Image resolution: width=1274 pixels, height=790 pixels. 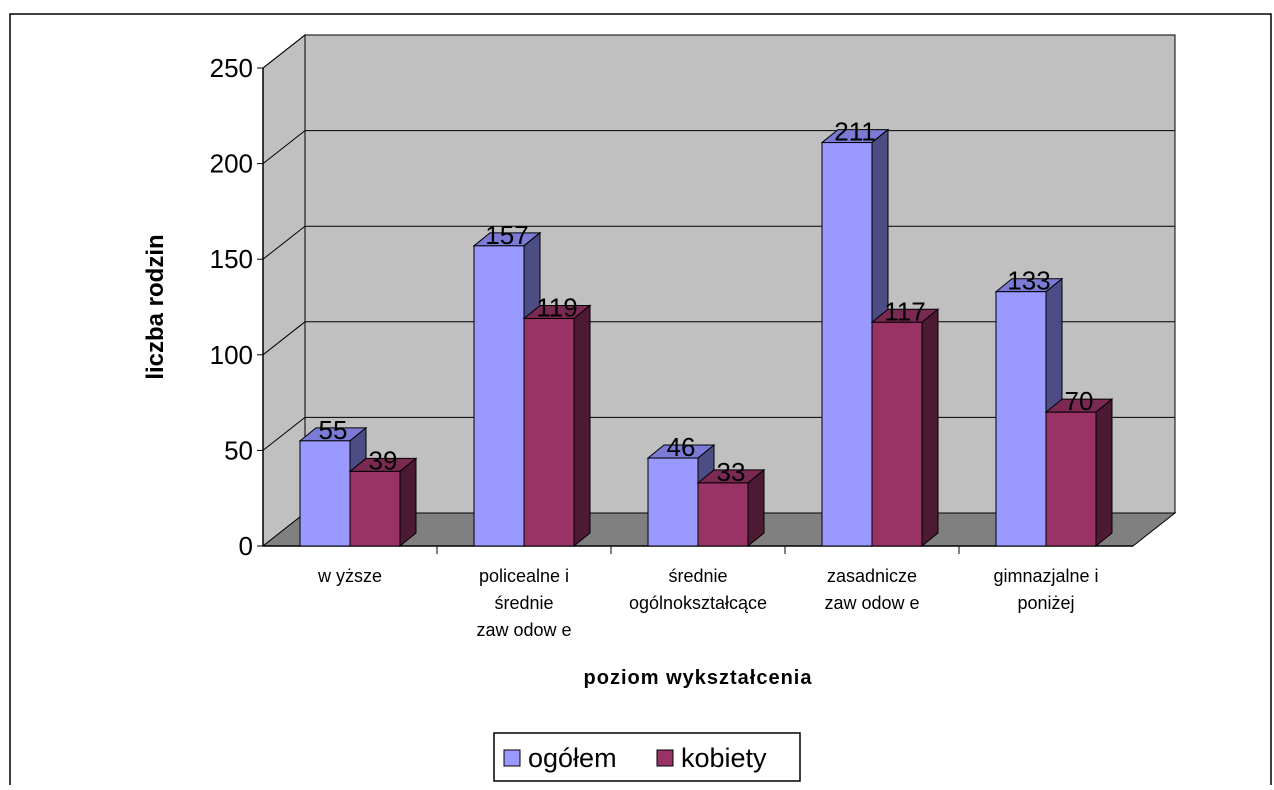 What do you see at coordinates (1028, 281) in the screenshot?
I see `data-label: 133` at bounding box center [1028, 281].